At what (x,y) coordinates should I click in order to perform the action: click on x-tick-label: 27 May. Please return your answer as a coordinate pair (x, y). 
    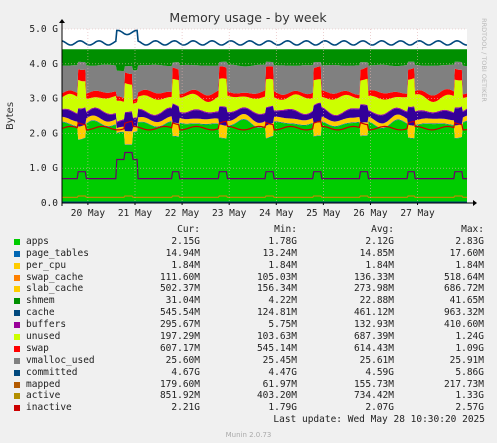
    Looking at the image, I should click on (417, 213).